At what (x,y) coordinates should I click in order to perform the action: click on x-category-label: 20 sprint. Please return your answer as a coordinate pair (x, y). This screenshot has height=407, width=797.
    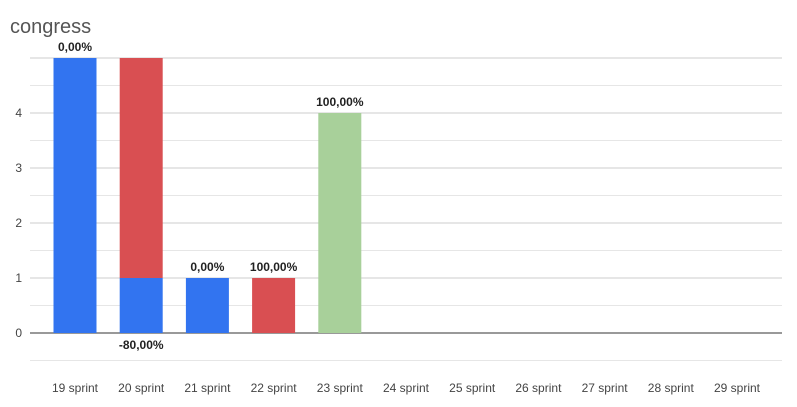
    Looking at the image, I should click on (141, 388).